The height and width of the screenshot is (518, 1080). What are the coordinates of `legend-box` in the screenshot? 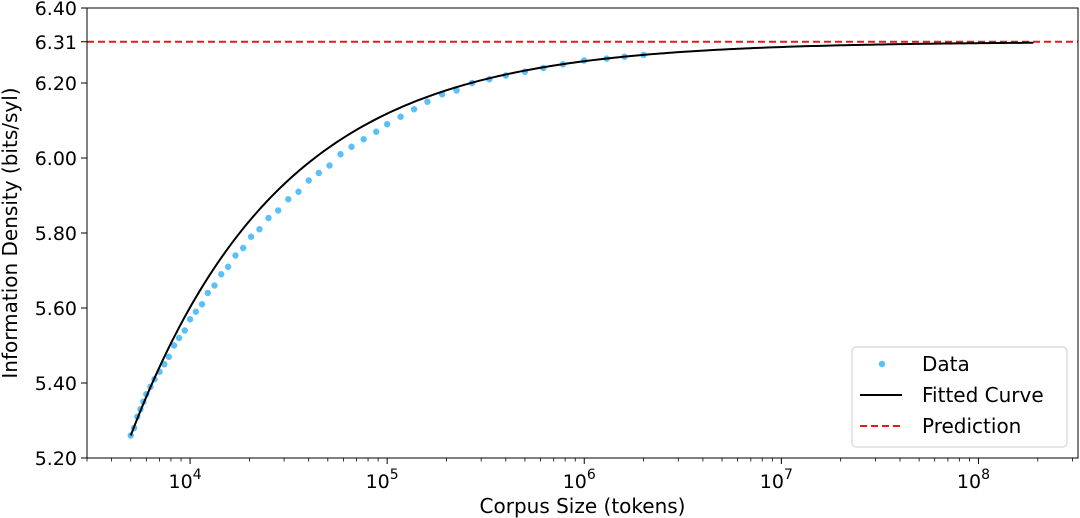 It's located at (959, 397).